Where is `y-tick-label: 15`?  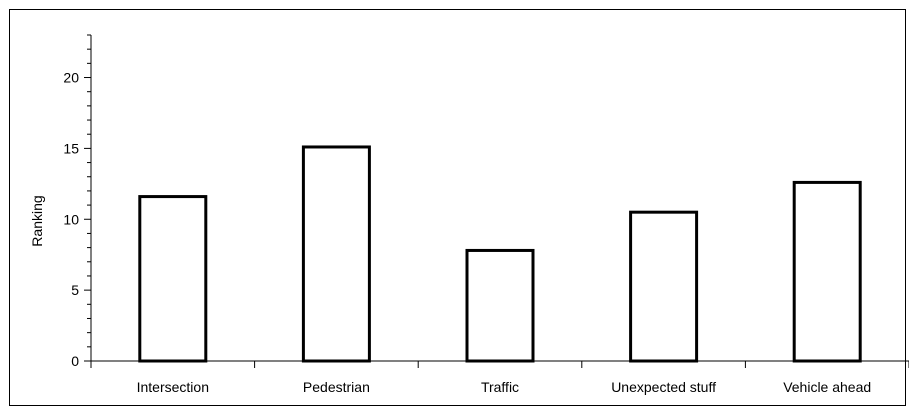 y-tick-label: 15 is located at coordinates (71, 148).